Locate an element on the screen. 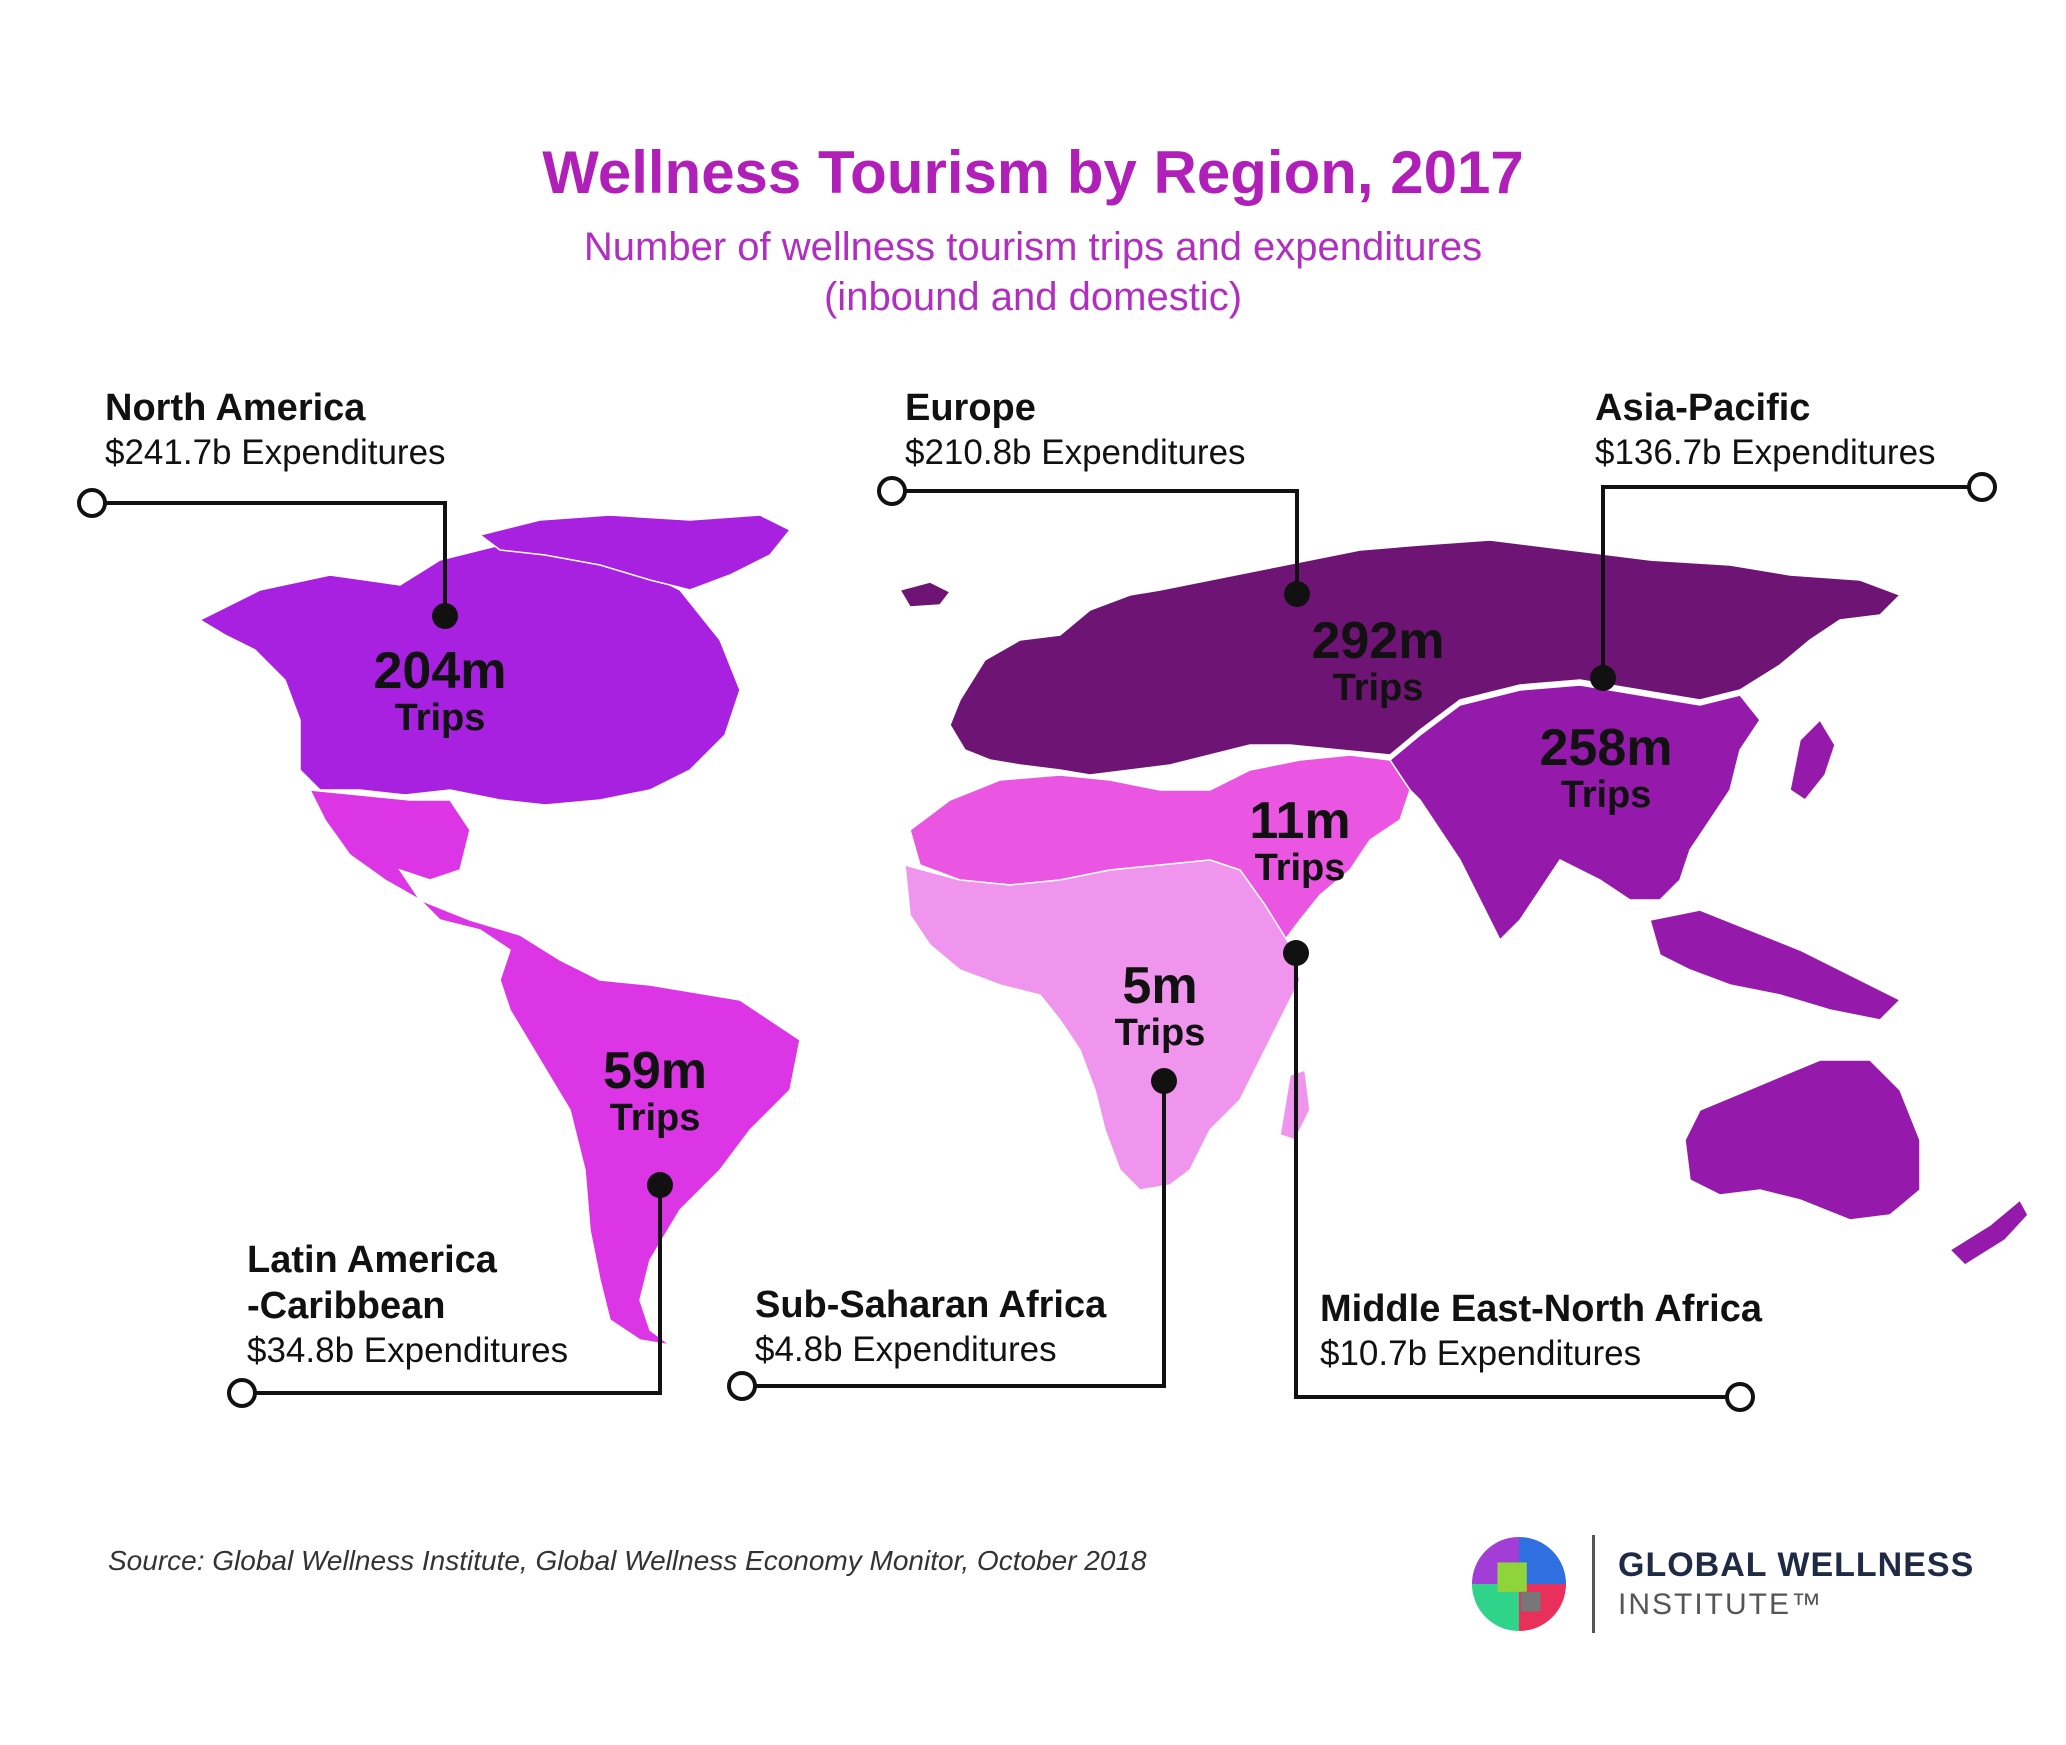 This screenshot has width=2066, height=1745. region-expenditures-asia-pacific: $136.7b Expenditures is located at coordinates (1765, 452).